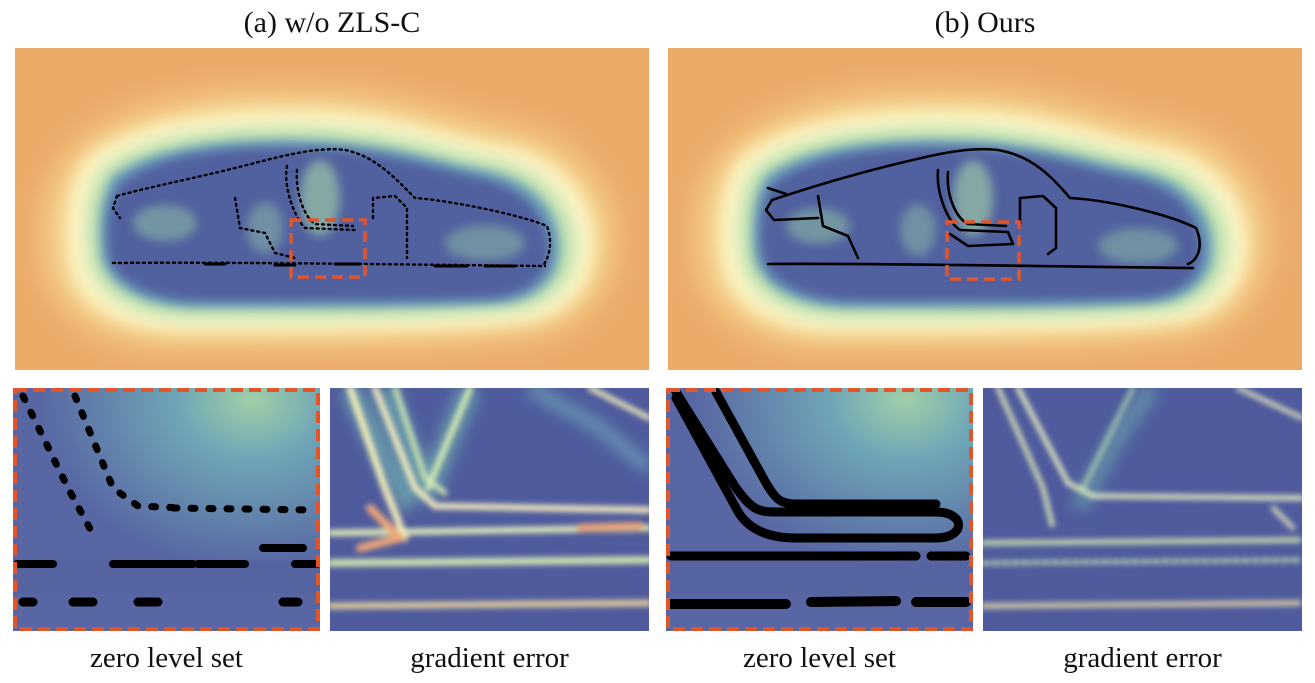 Image resolution: width=1315 pixels, height=683 pixels. Describe the element at coordinates (332, 22) in the screenshot. I see `left-panel-title: (a) w/o ZLS-C` at that location.